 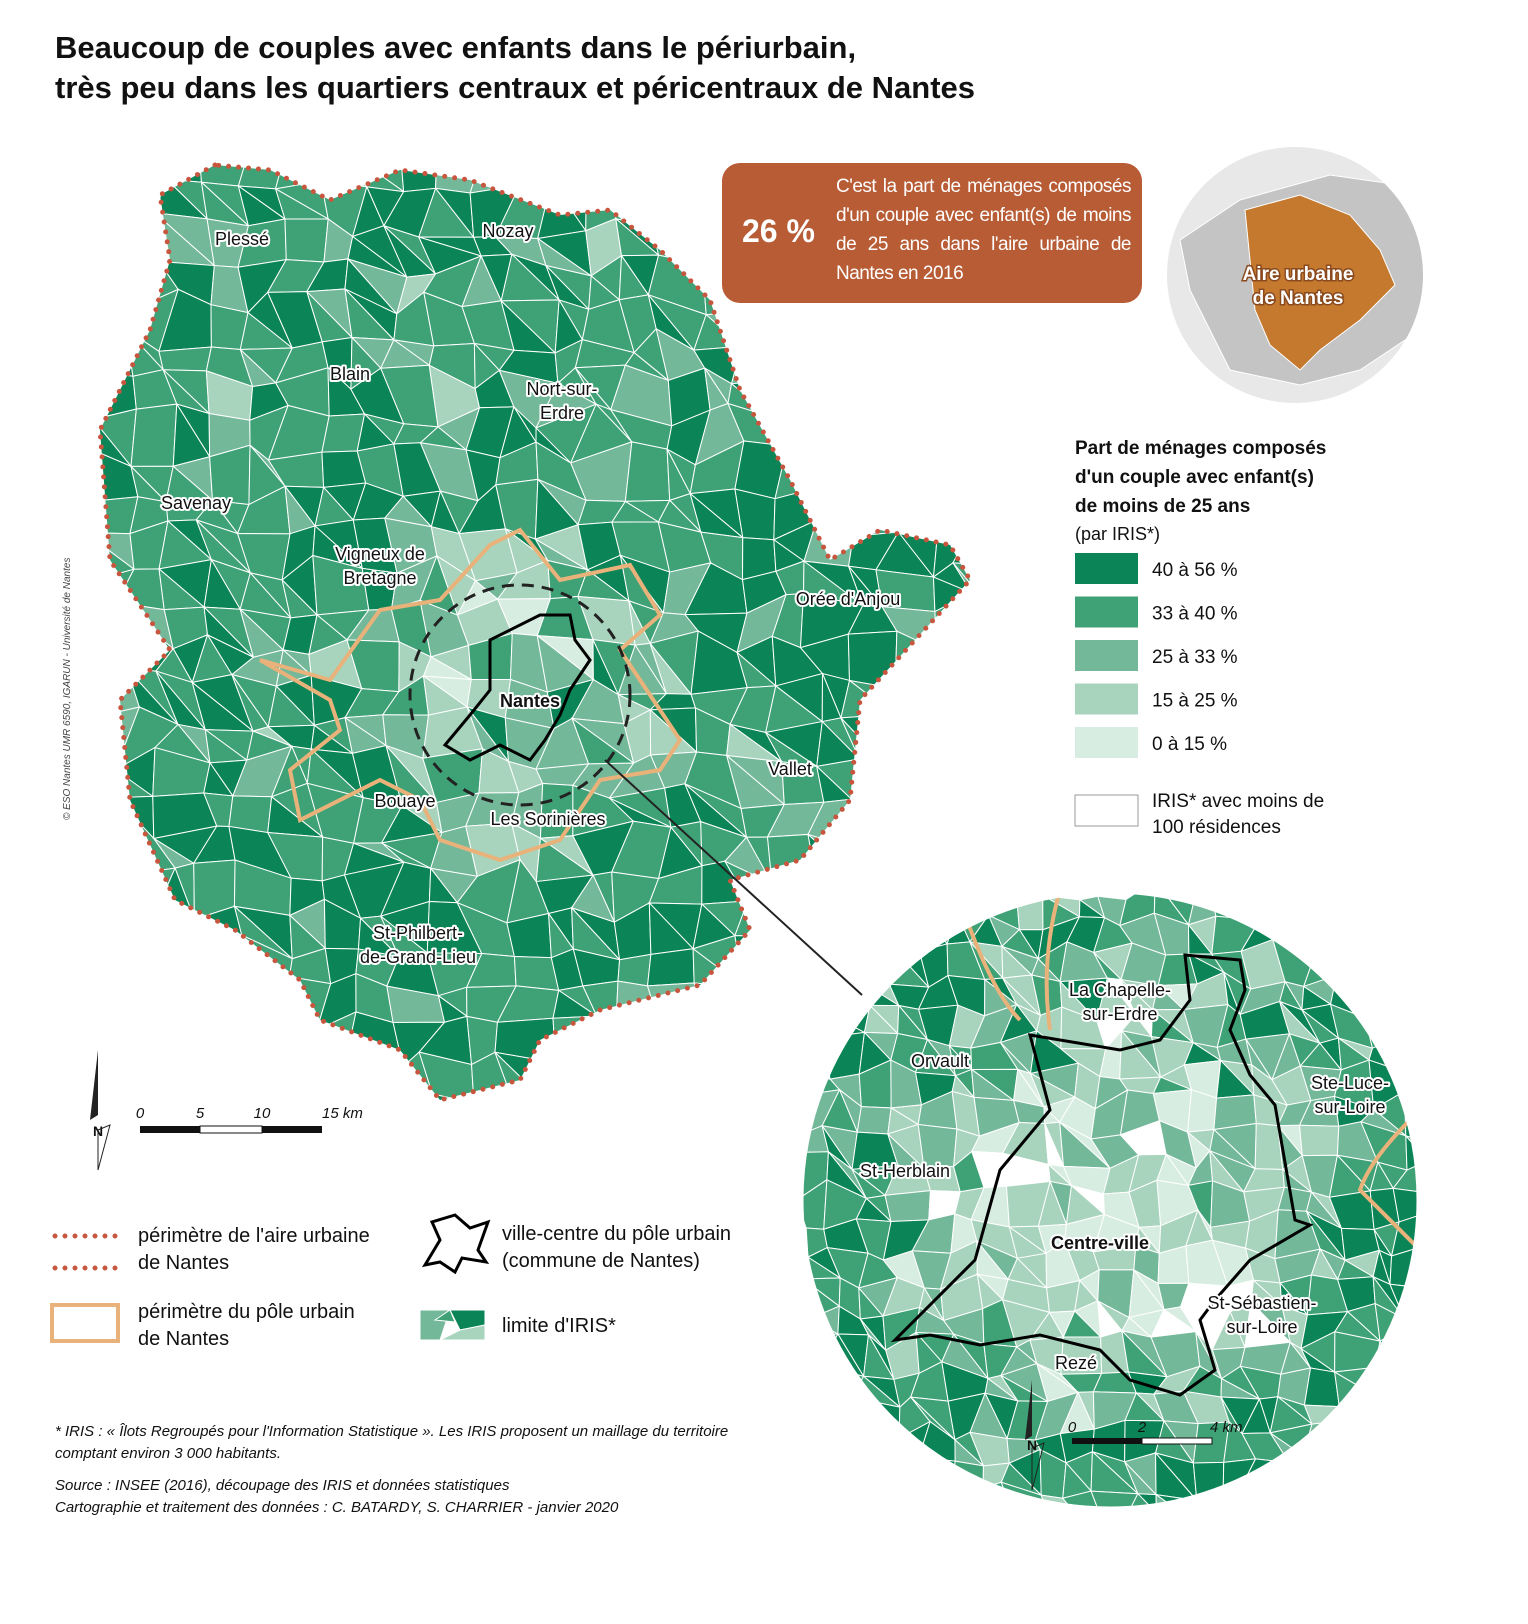 I want to click on place-label: Blain, so click(x=350, y=374).